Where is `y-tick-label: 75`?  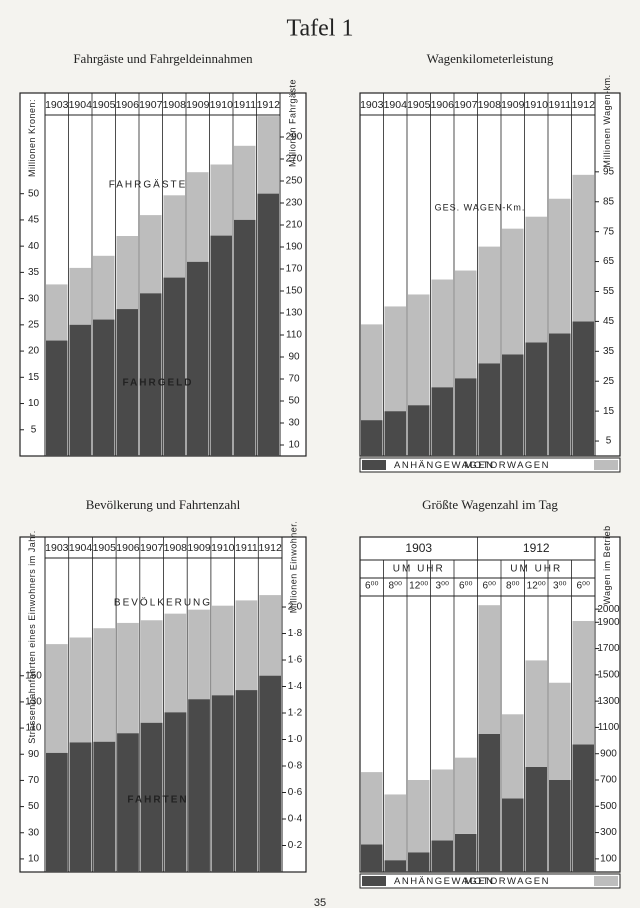
y-tick-label: 75 is located at coordinates (609, 231).